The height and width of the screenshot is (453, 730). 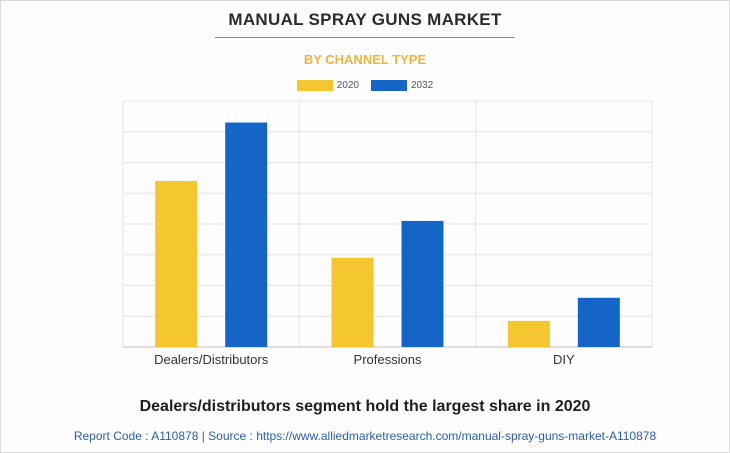 I want to click on bar-2032-diy, so click(x=598, y=322).